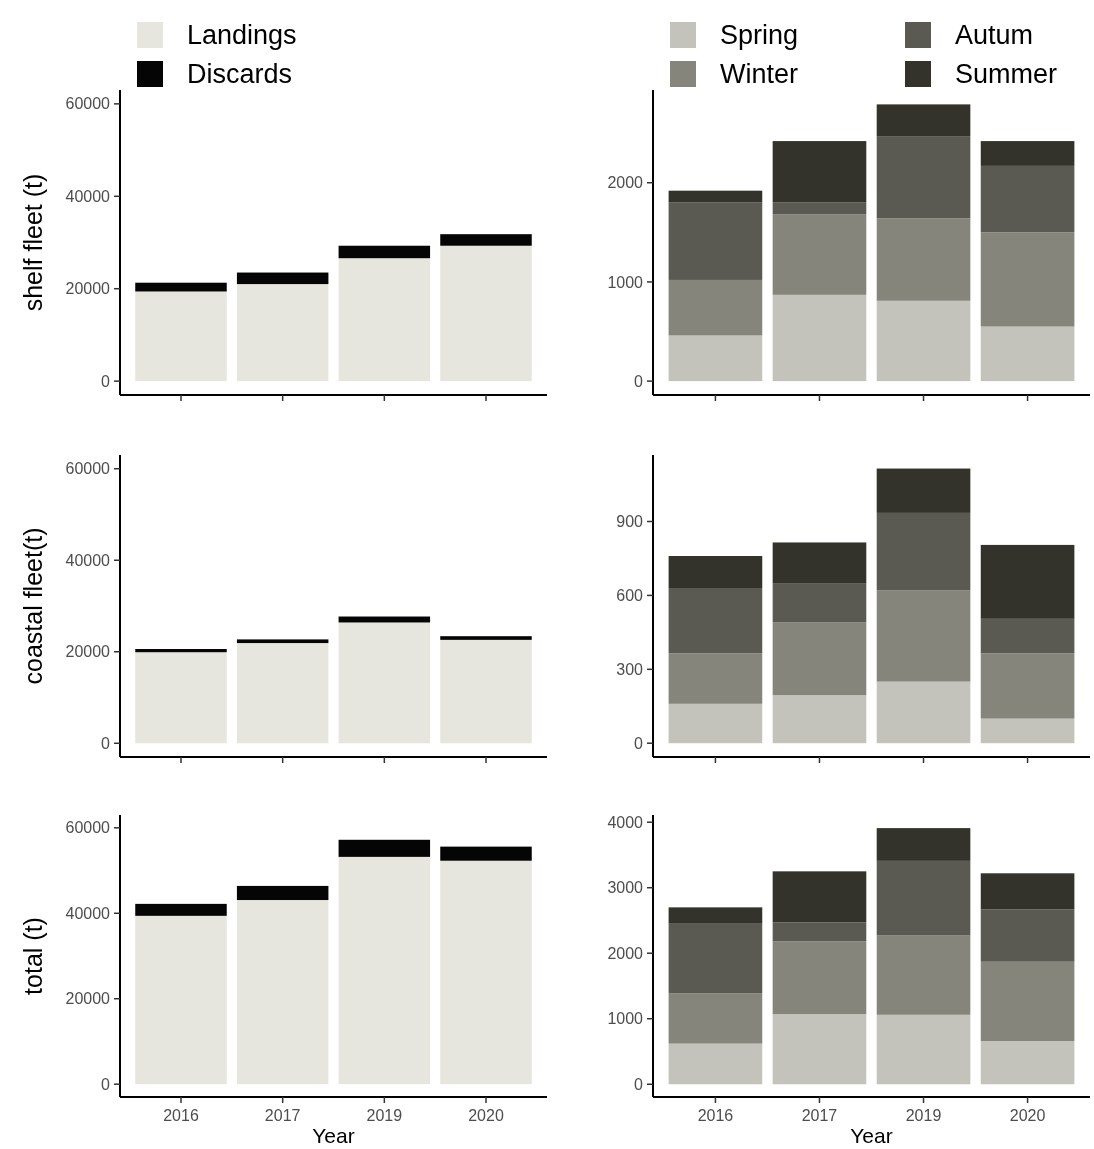 This screenshot has height=1149, width=1094. Describe the element at coordinates (333, 1135) in the screenshot. I see `x-axis-title: Year` at that location.